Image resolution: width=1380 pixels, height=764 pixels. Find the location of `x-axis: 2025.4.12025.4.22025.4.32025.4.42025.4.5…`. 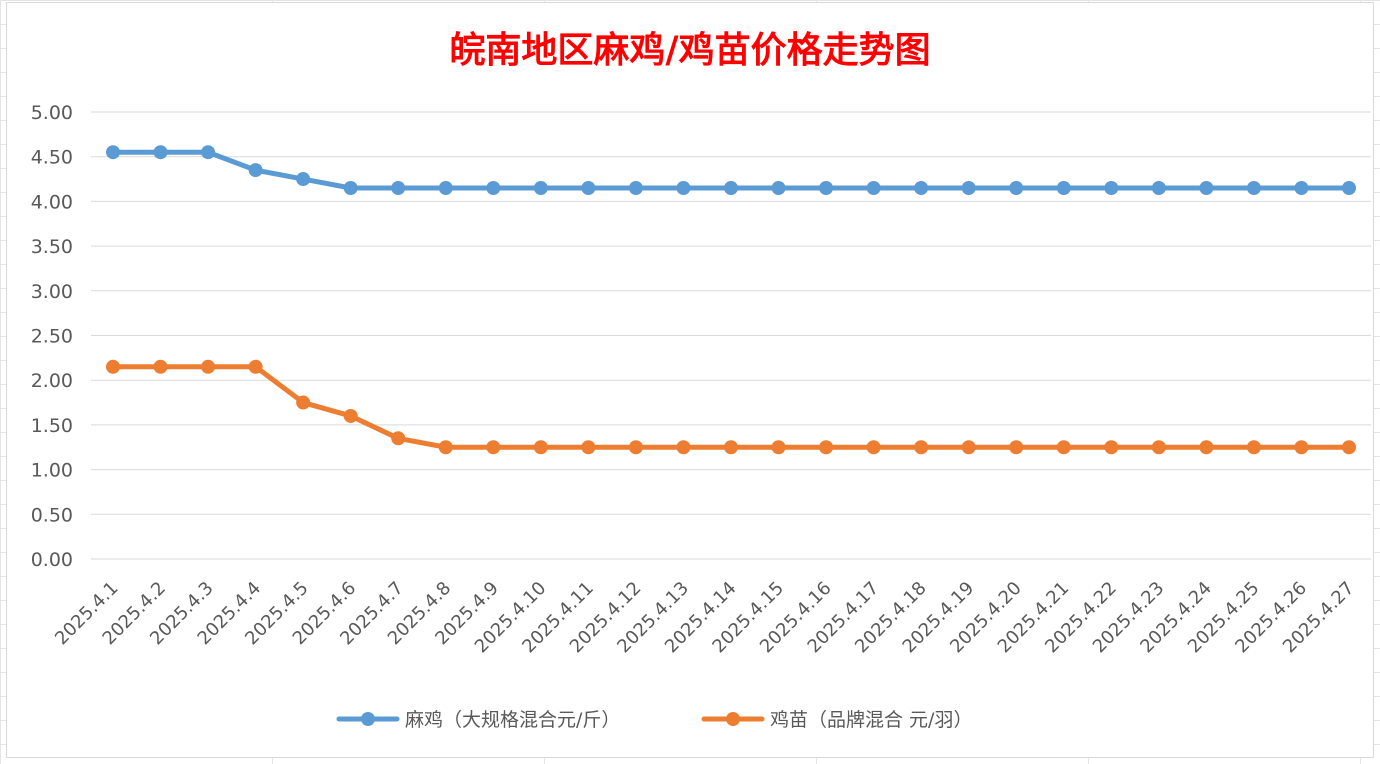

x-axis: 2025.4.12025.4.22025.4.32025.4.42025.4.5… is located at coordinates (705, 618).